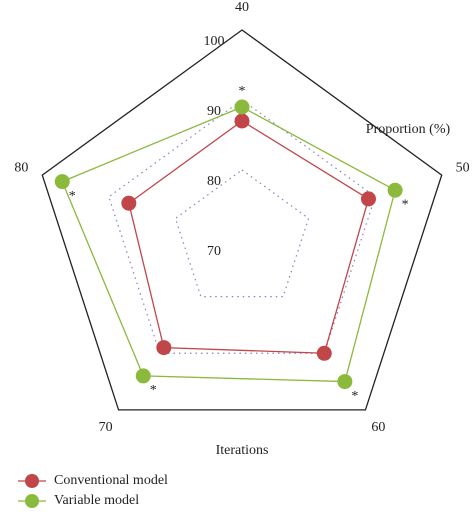 The image size is (474, 526). I want to click on r-tick-label: 100, so click(214, 41).